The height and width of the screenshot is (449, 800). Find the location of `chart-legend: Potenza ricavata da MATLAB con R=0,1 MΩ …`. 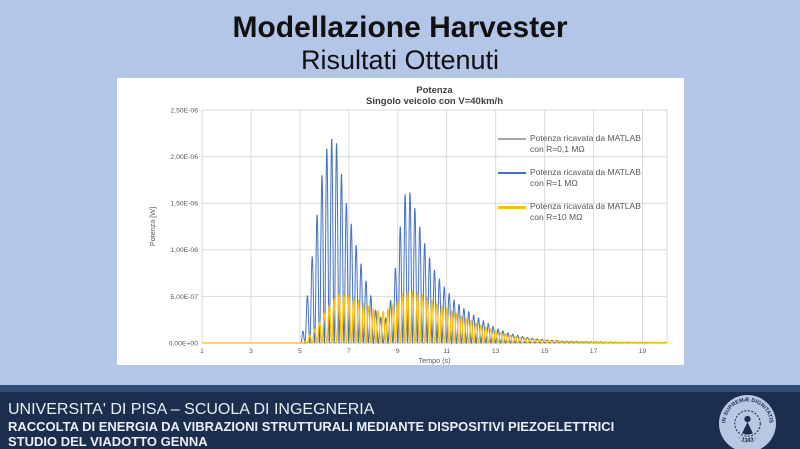

chart-legend: Potenza ricavata da MATLAB con R=0,1 MΩ … is located at coordinates (569, 184).